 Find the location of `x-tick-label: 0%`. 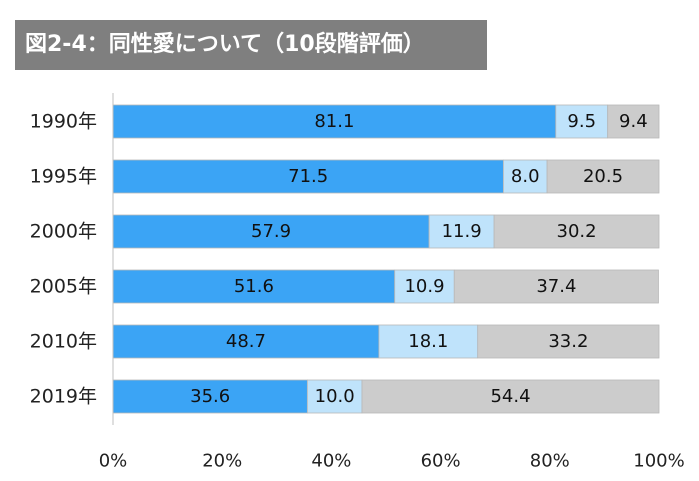

x-tick-label: 0% is located at coordinates (113, 461).